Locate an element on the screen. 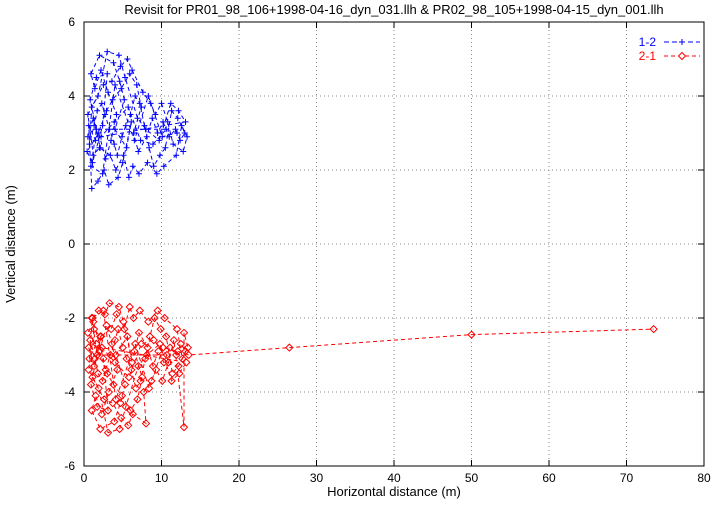 The image size is (721, 510). x-tick-label: 20 is located at coordinates (239, 478).